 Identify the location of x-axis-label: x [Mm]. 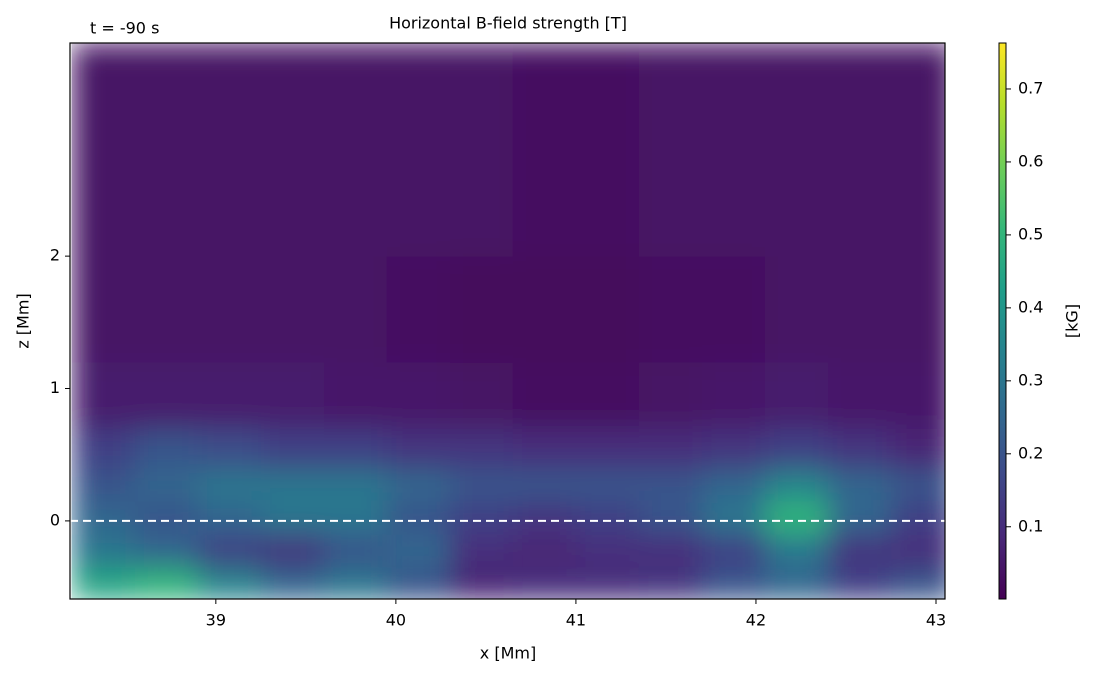
(508, 653).